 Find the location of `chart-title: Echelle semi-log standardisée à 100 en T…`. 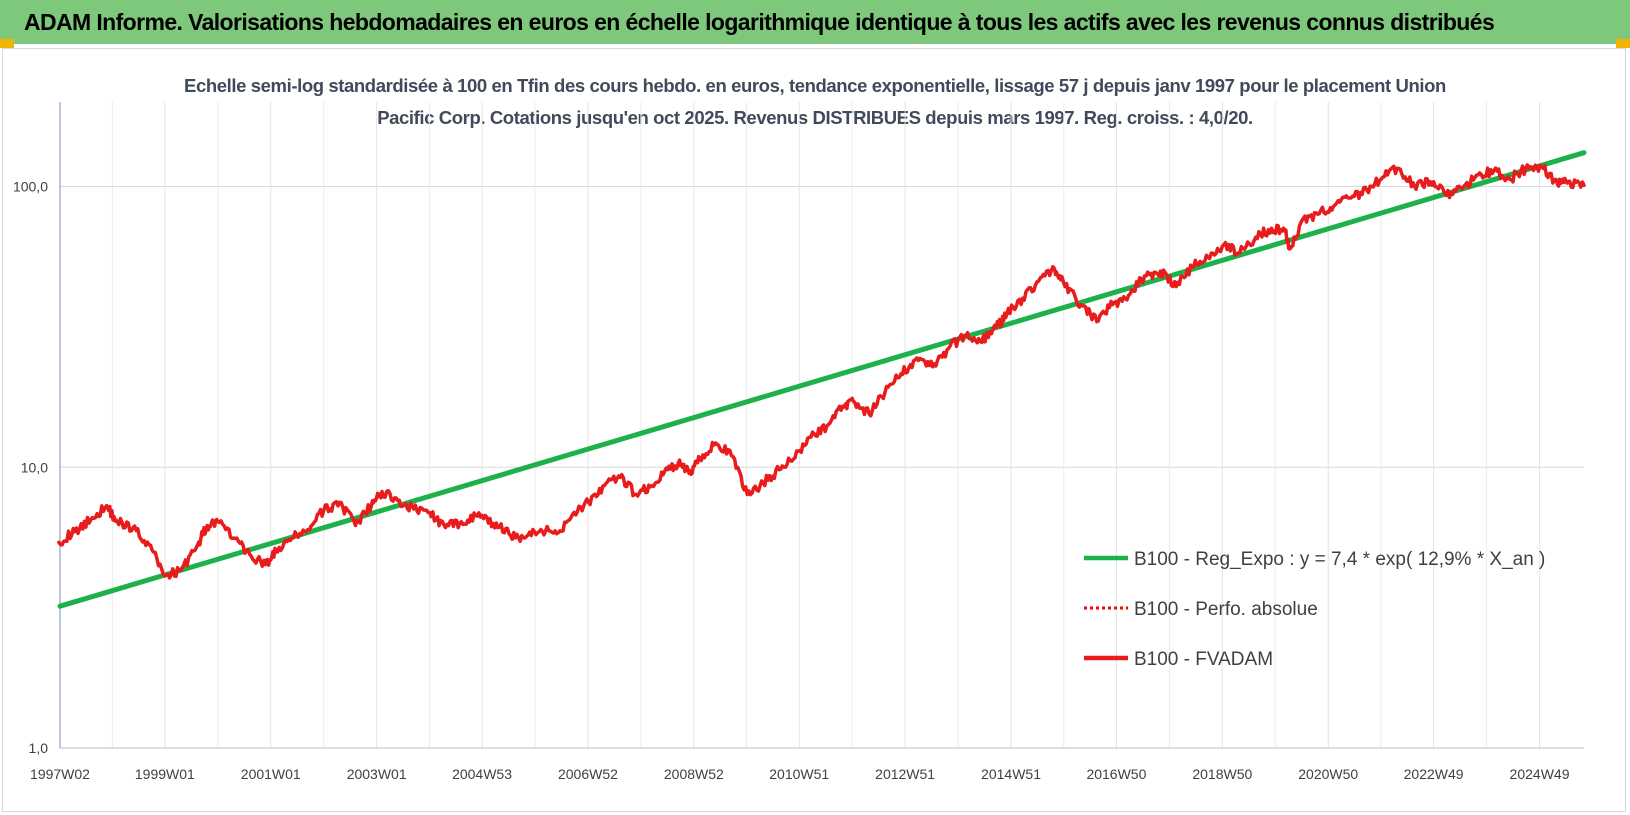

chart-title: Echelle semi-log standardisée à 100 en T… is located at coordinates (815, 101).